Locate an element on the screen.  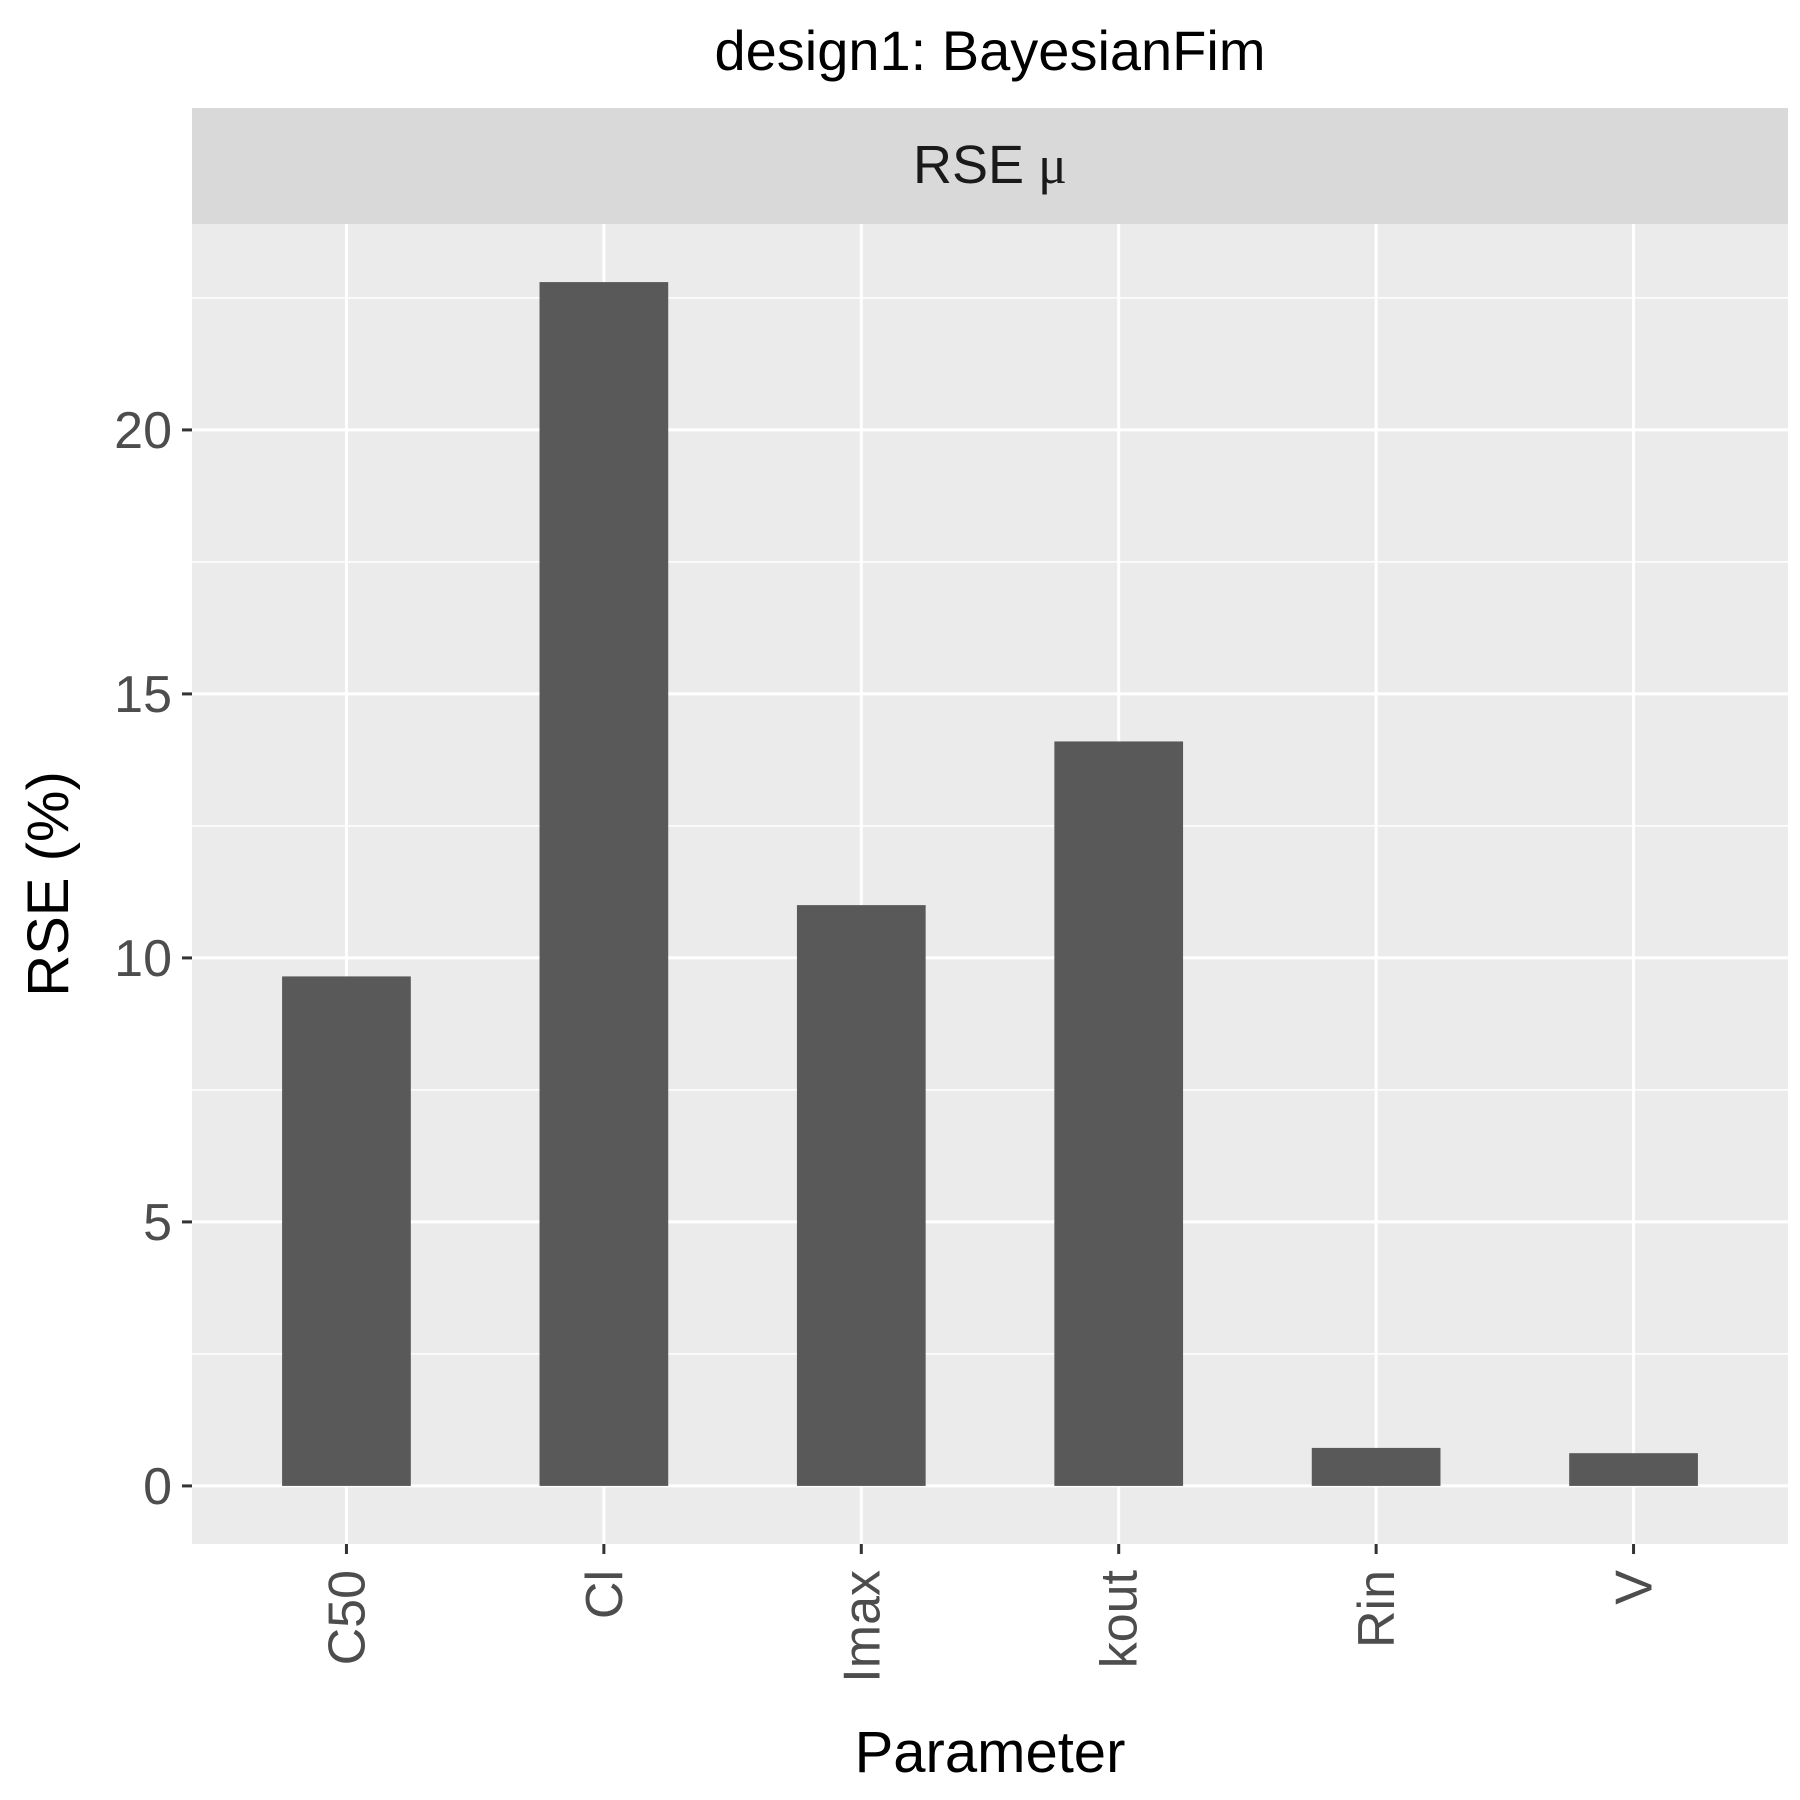
y-tick-label: 10 is located at coordinates (143, 959).